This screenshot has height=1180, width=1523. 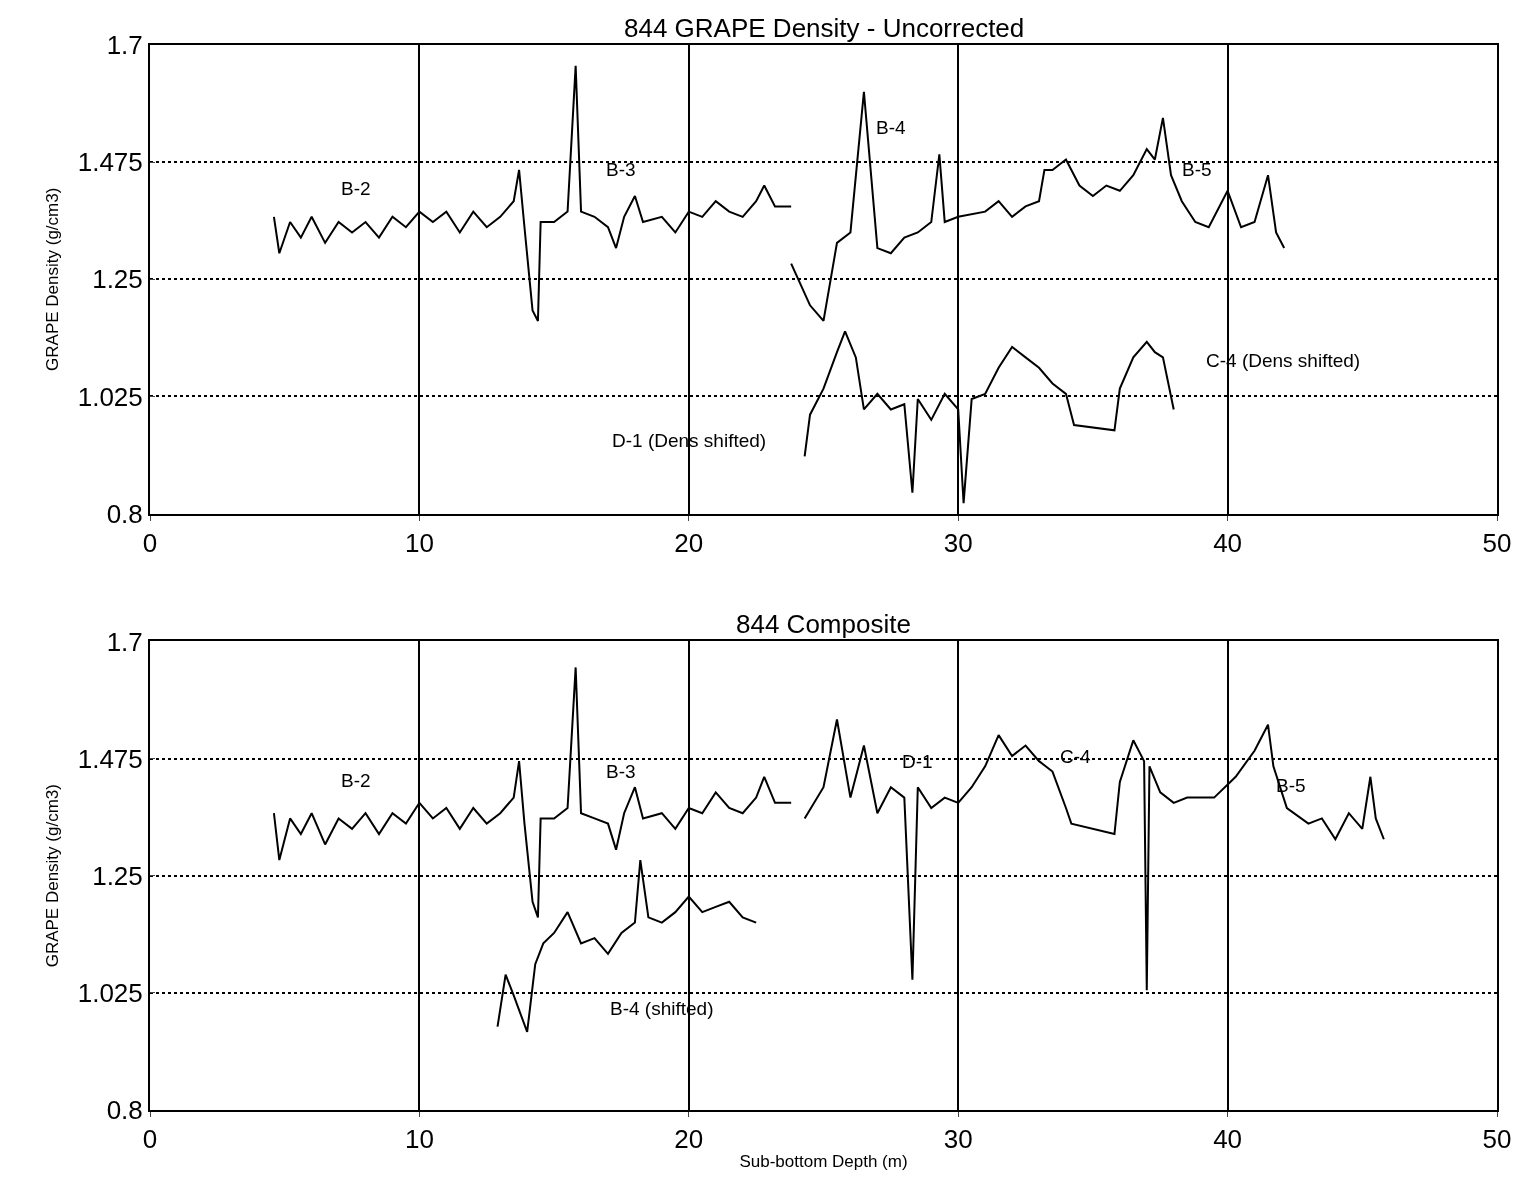 I want to click on x-axis-title: Sub-bottom Depth (m), so click(x=823, y=1162).